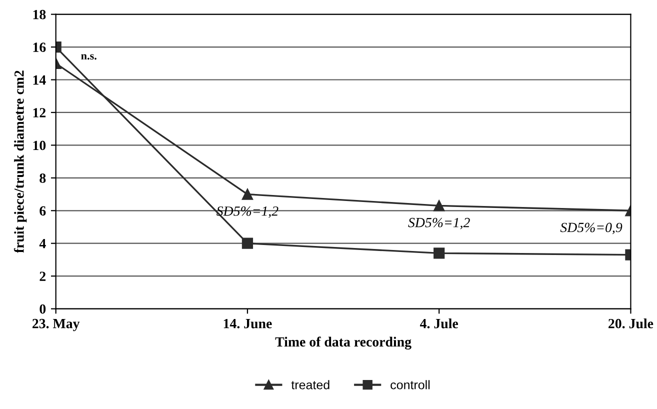  Describe the element at coordinates (39, 47) in the screenshot. I see `y-tick-label: 16` at that location.